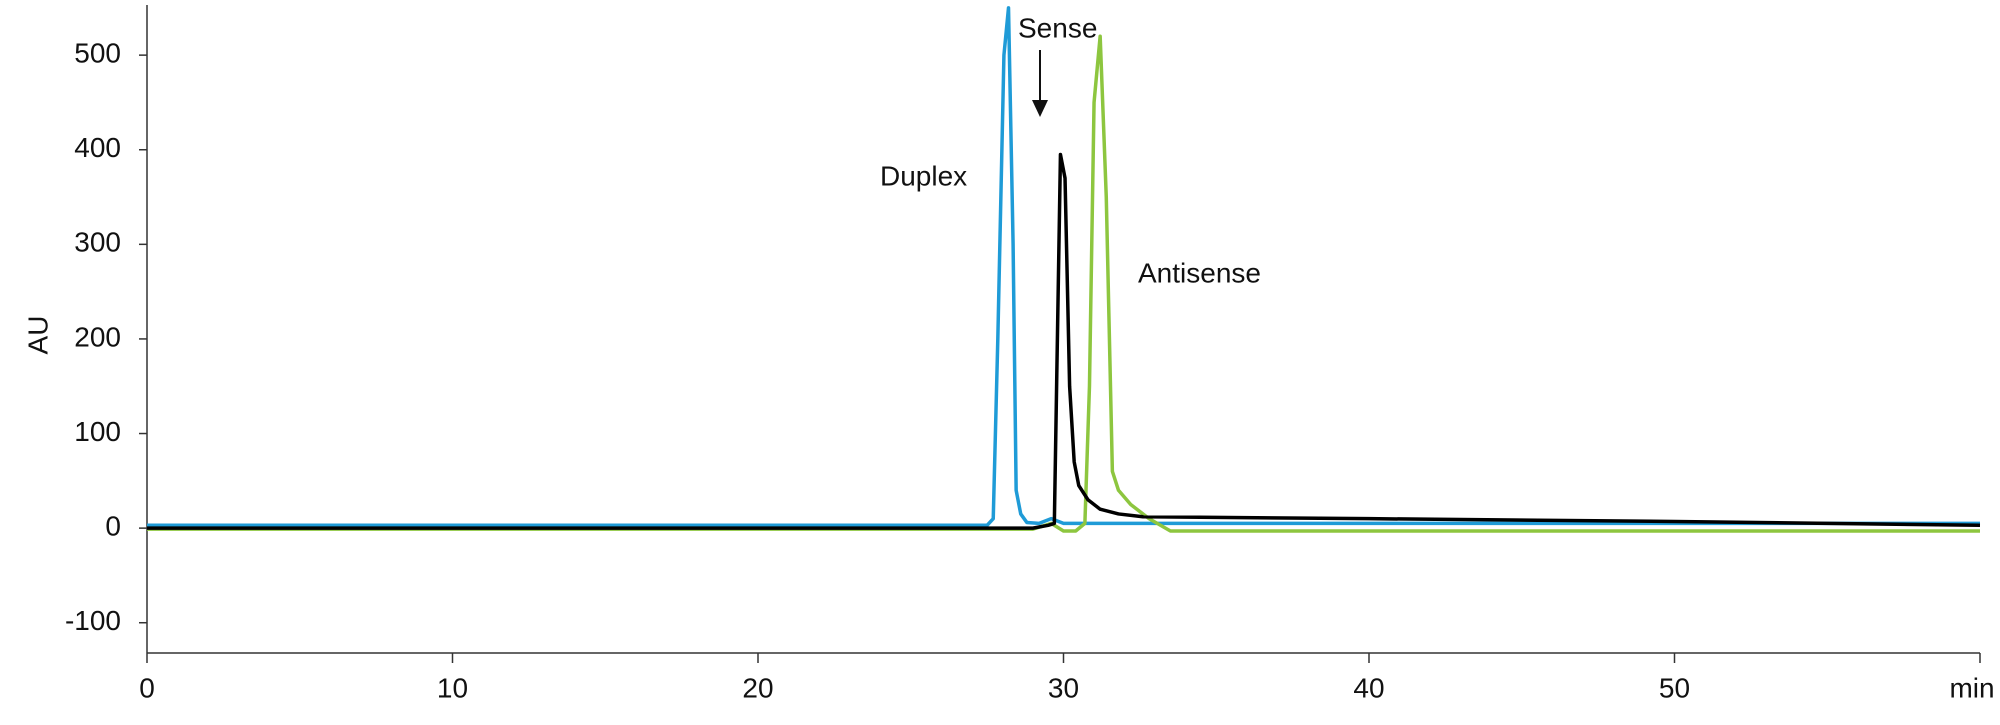 The width and height of the screenshot is (2000, 725). Describe the element at coordinates (1368, 687) in the screenshot. I see `x-tick-label: 40` at that location.